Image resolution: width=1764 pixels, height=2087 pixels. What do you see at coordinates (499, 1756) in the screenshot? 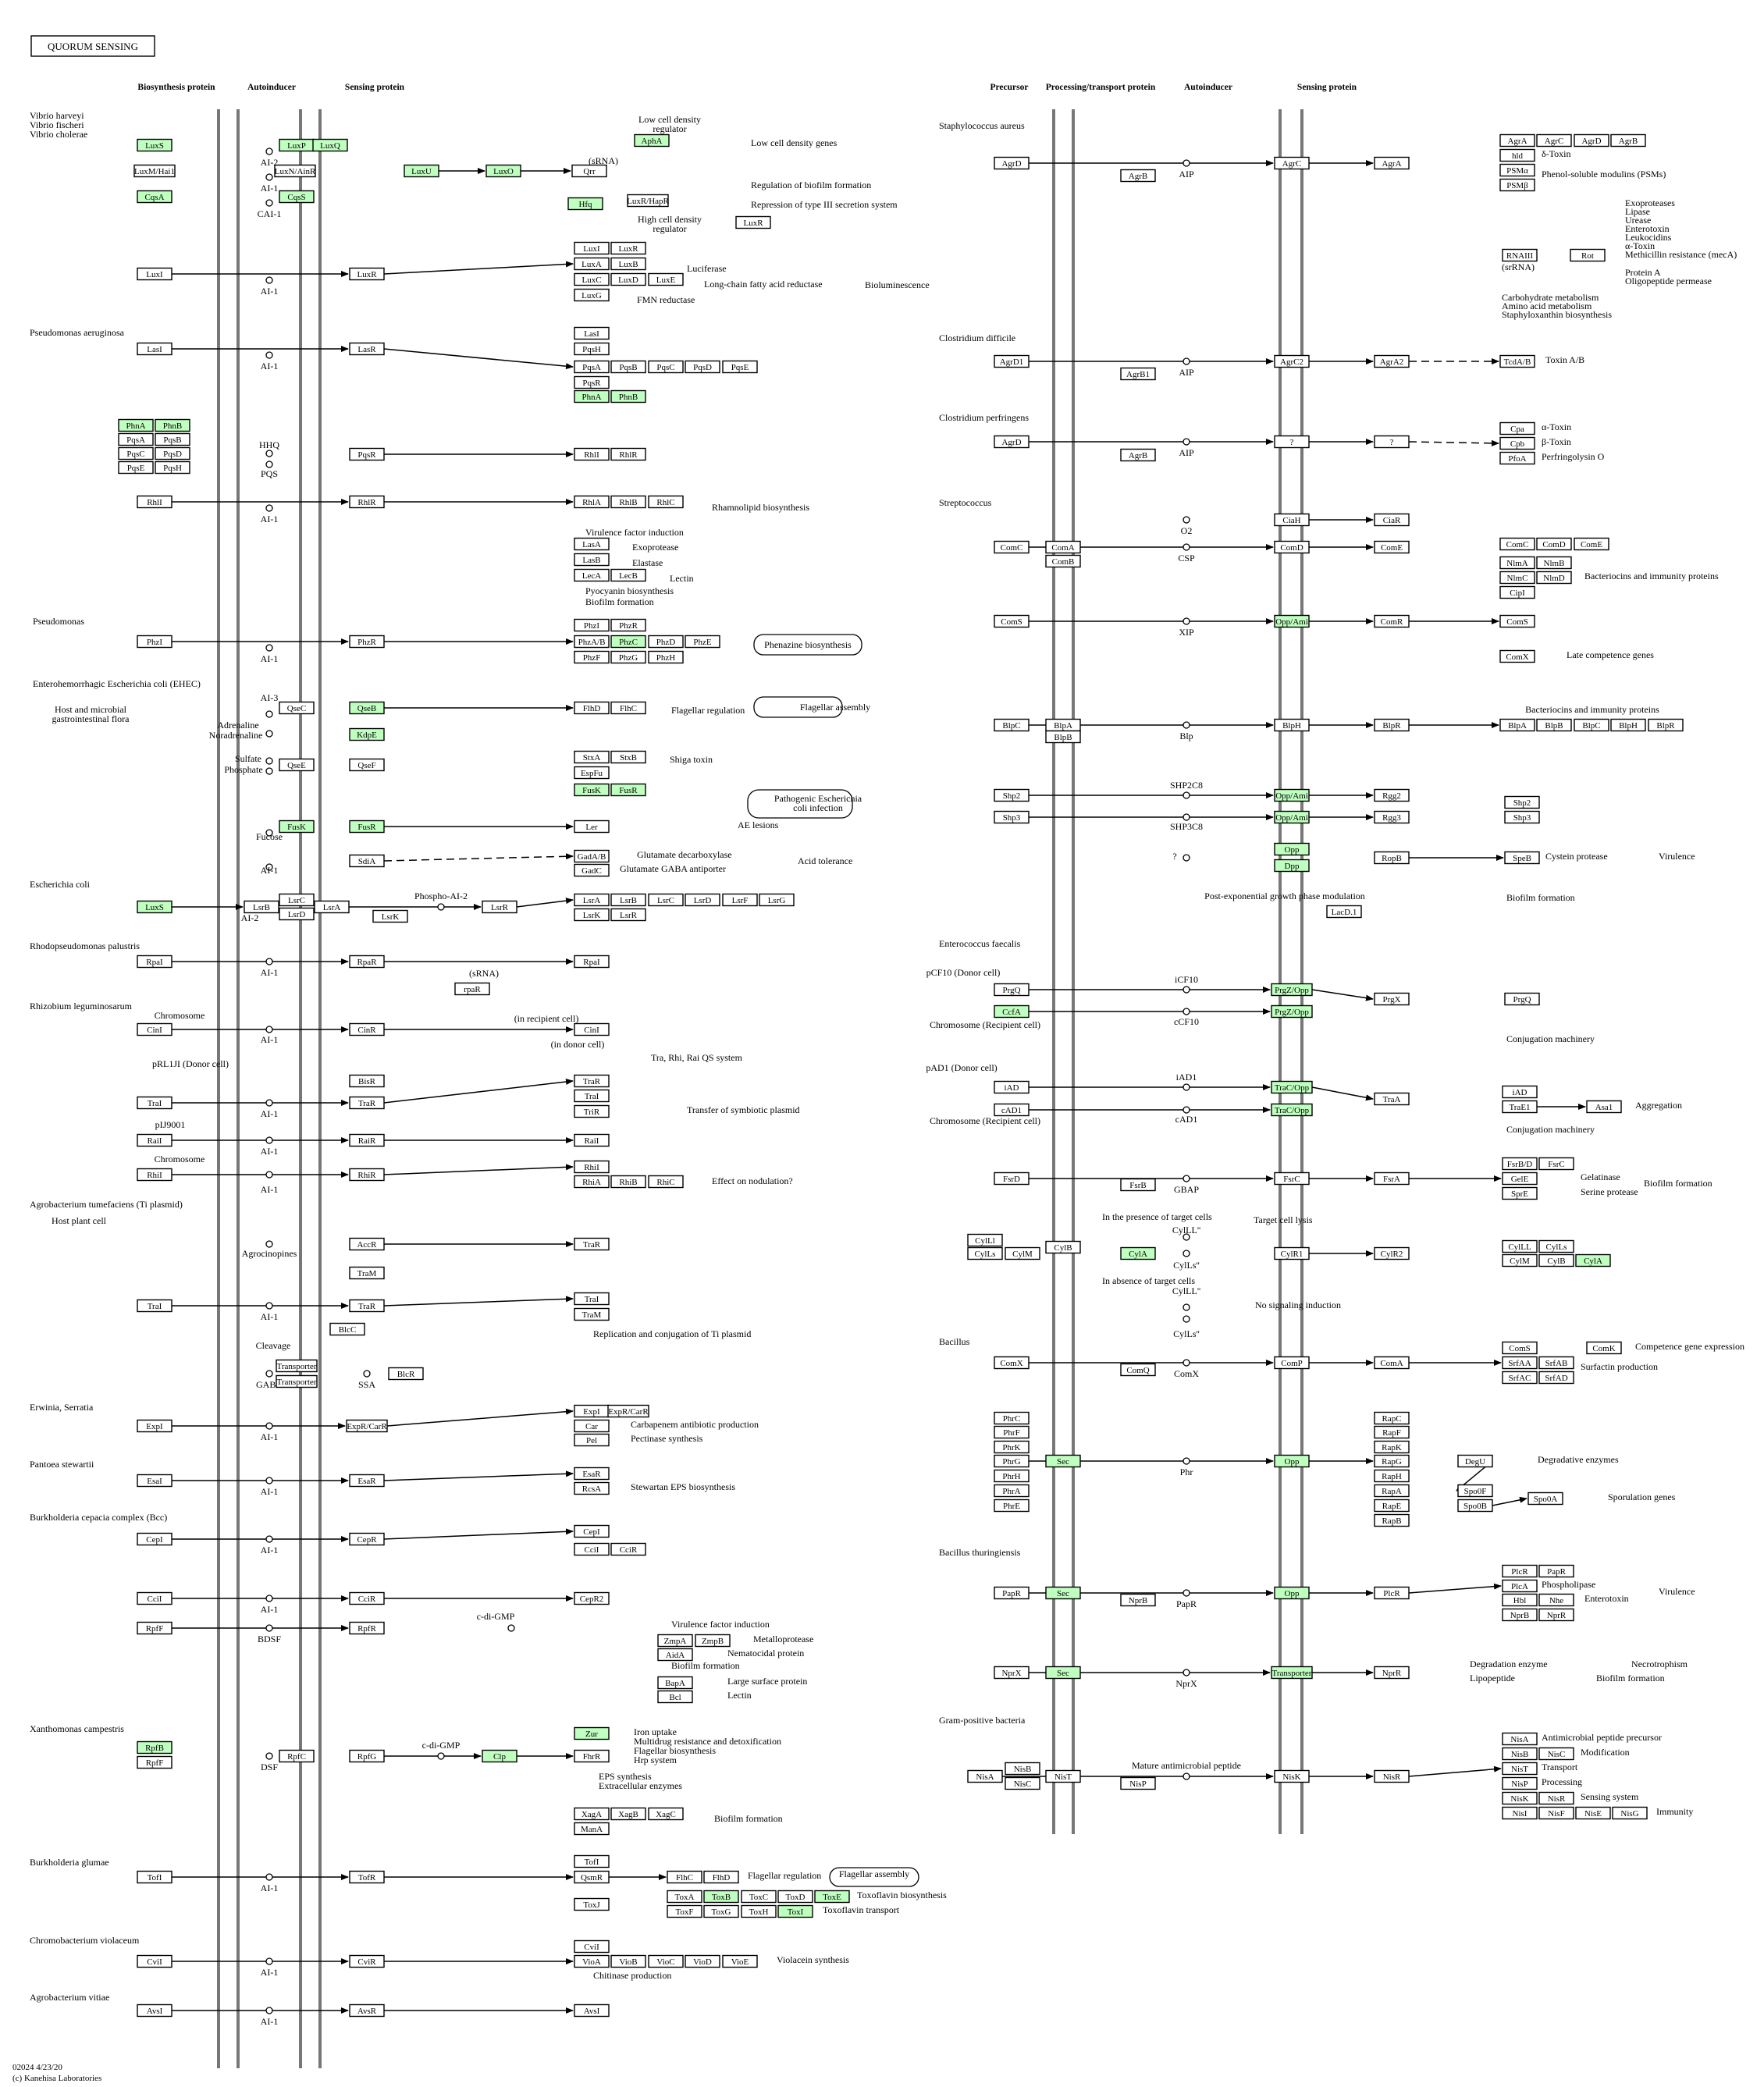
I see `gene-node-clp: Clp` at bounding box center [499, 1756].